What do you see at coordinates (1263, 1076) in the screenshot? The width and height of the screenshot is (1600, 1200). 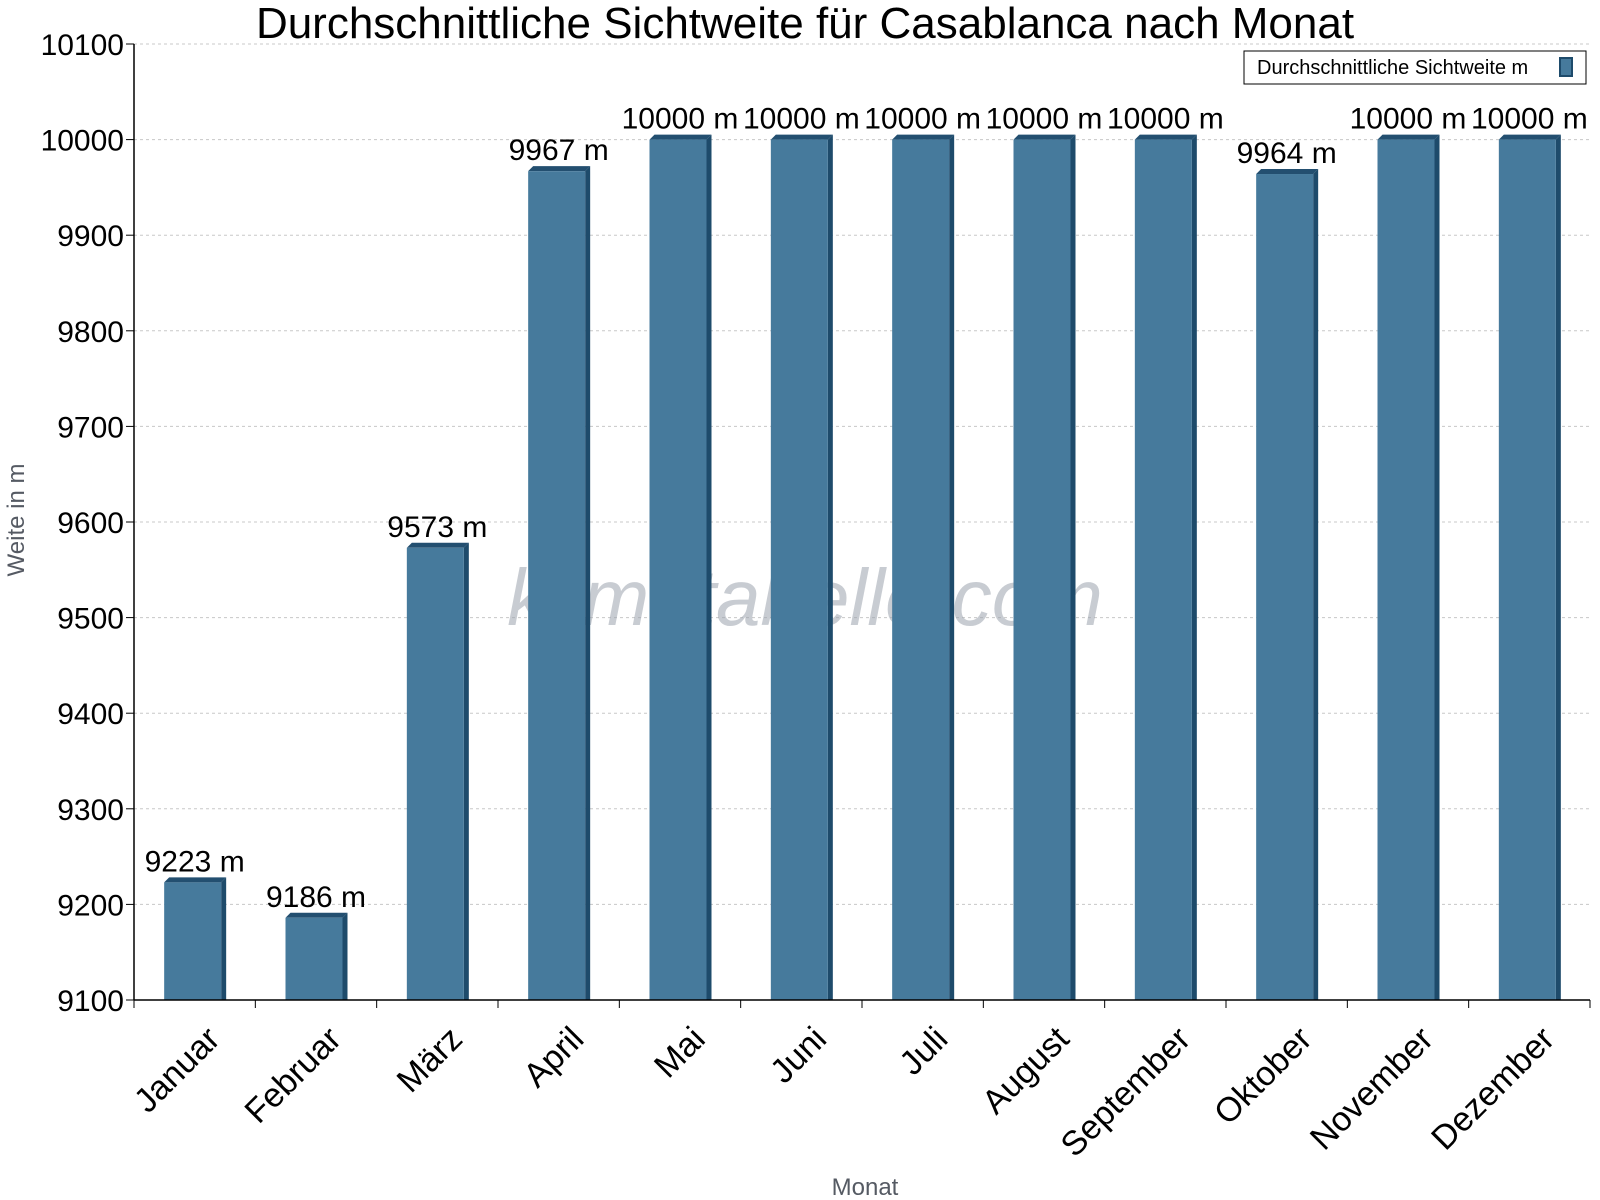 I see `x-tick-label: Oktober` at bounding box center [1263, 1076].